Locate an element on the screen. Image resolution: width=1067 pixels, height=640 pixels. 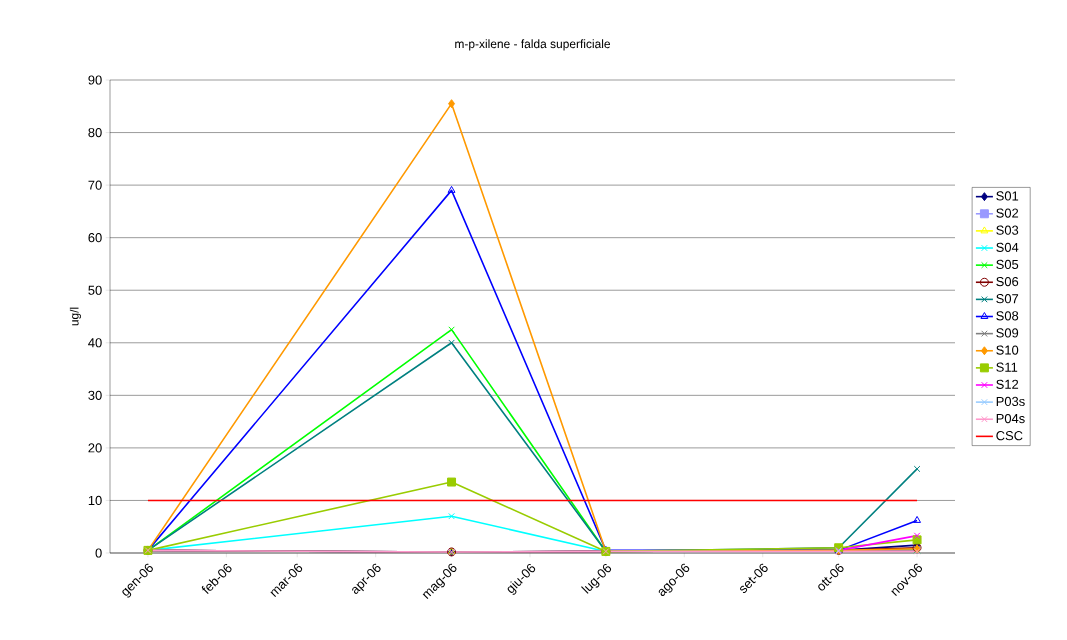
legend-label: S01 is located at coordinates (1007, 196).